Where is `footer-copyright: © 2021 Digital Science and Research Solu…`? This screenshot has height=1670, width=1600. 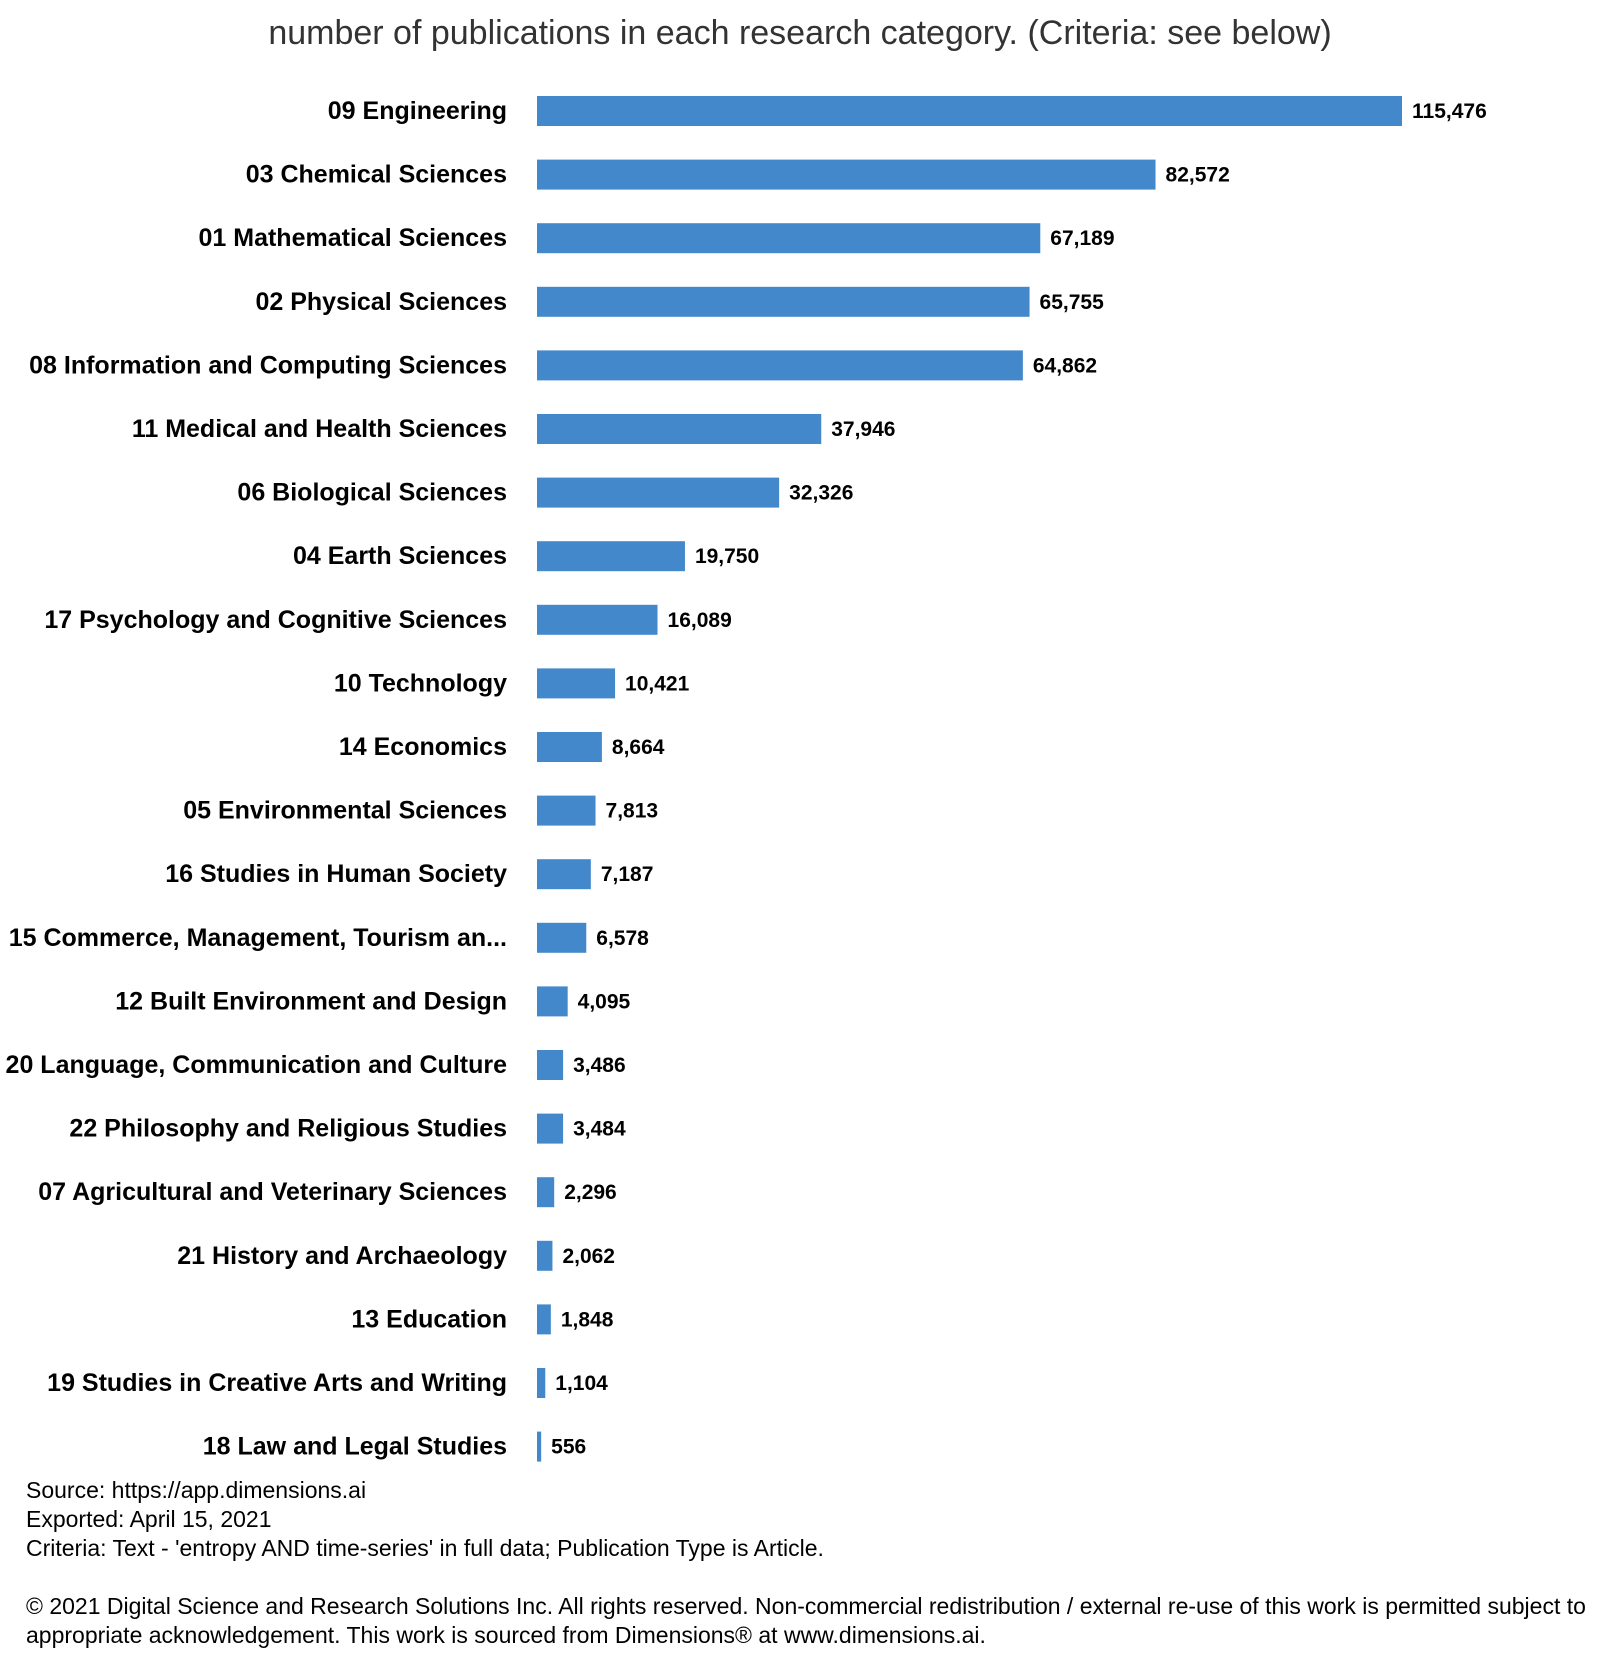
footer-copyright: © 2021 Digital Science and Research Solu… is located at coordinates (806, 1620).